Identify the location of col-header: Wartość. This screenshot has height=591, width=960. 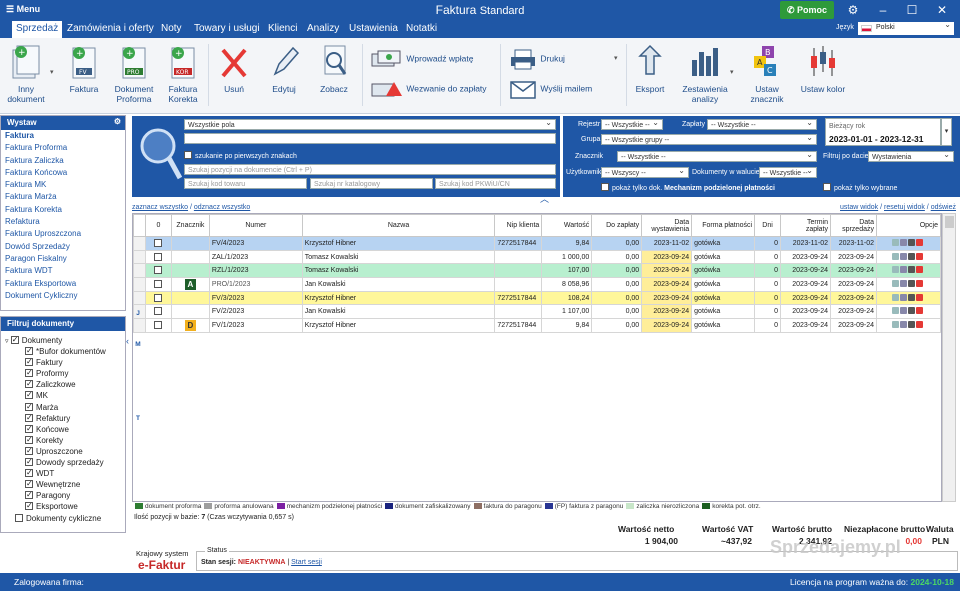
(567, 225).